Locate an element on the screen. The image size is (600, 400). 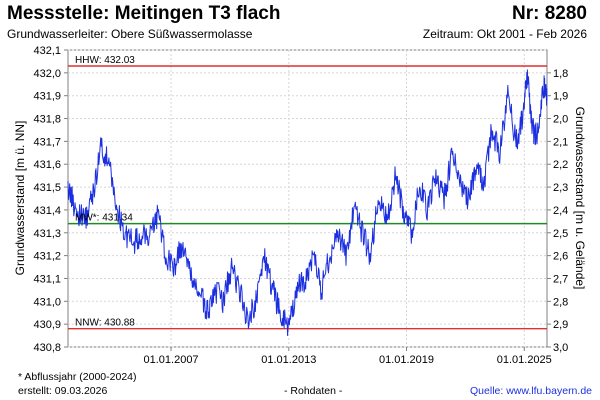
y2-tick-label: 2,3 is located at coordinates (560, 188).